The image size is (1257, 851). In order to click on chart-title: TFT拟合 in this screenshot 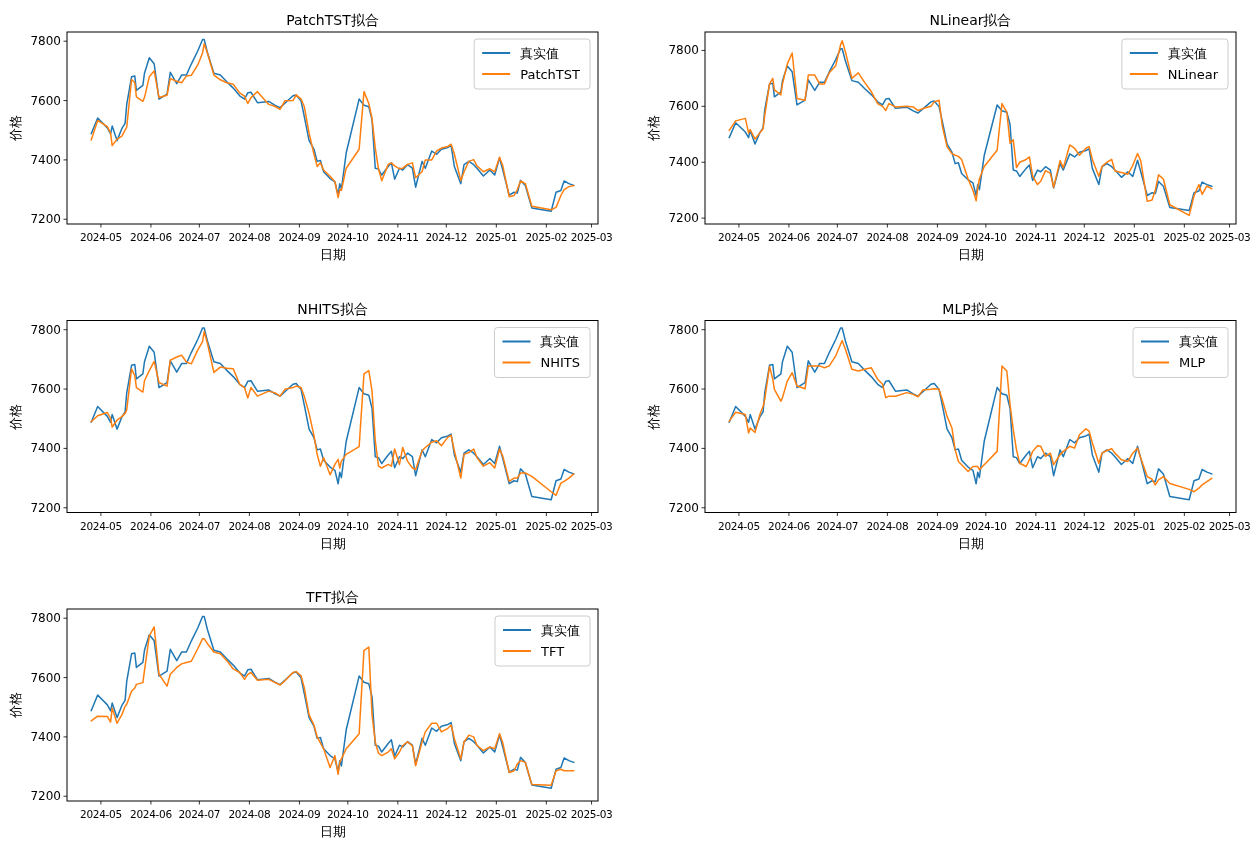, I will do `click(332, 597)`.